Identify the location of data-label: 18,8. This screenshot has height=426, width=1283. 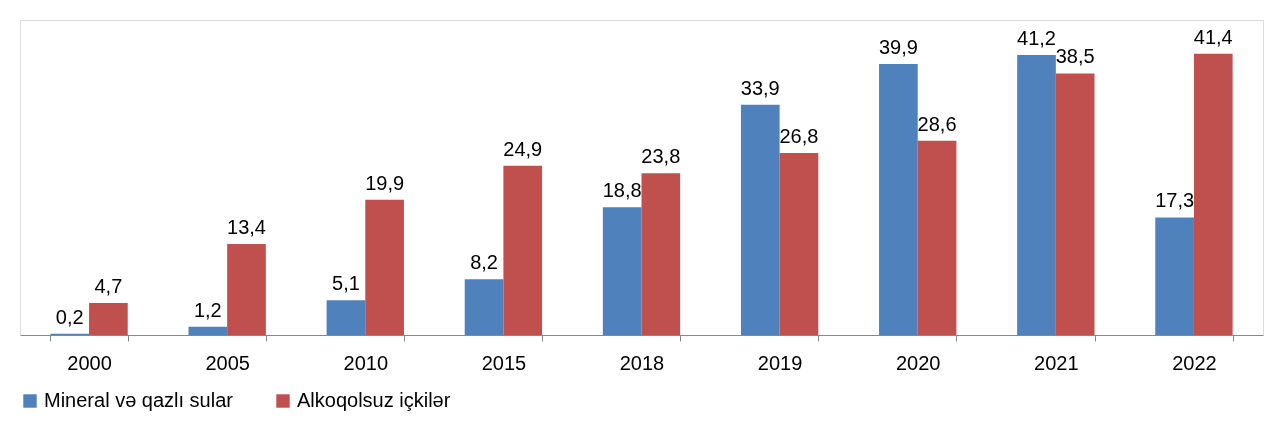
(622, 190).